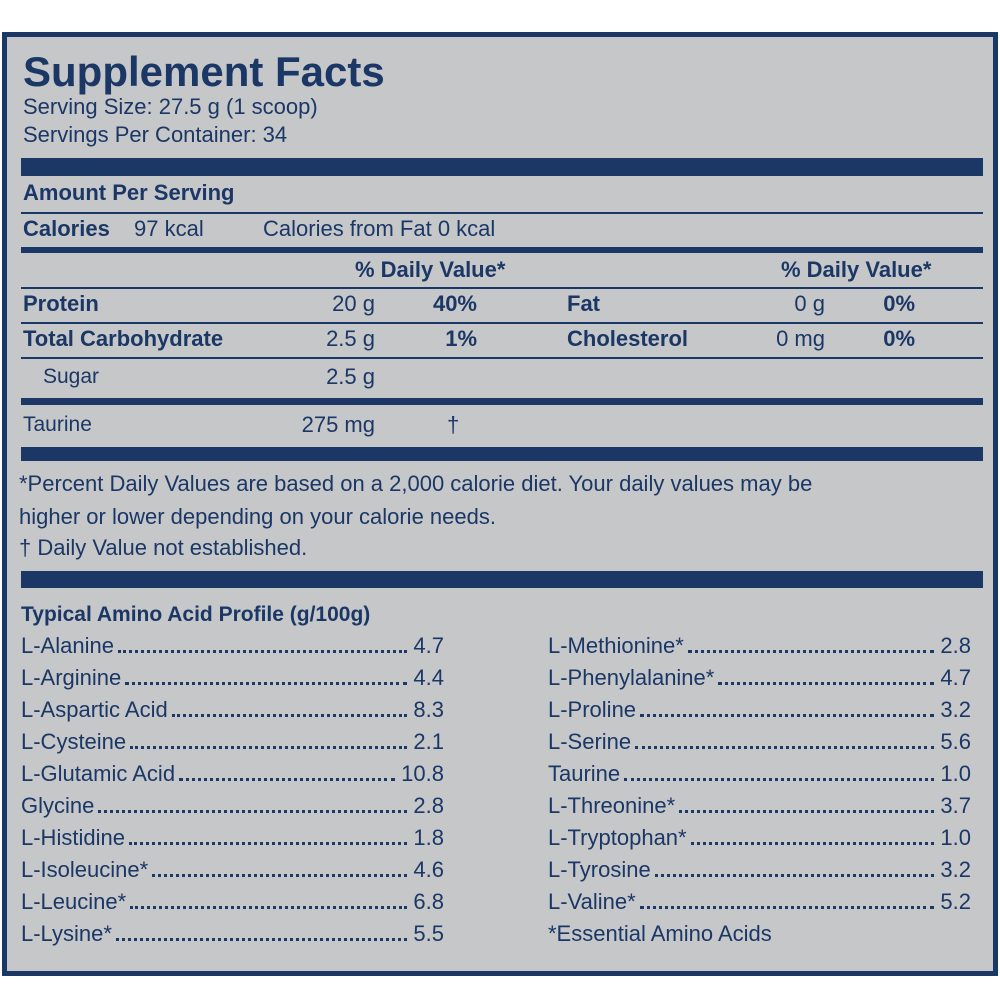 The image size is (1000, 1000). I want to click on amino-value: 10.8, so click(422, 773).